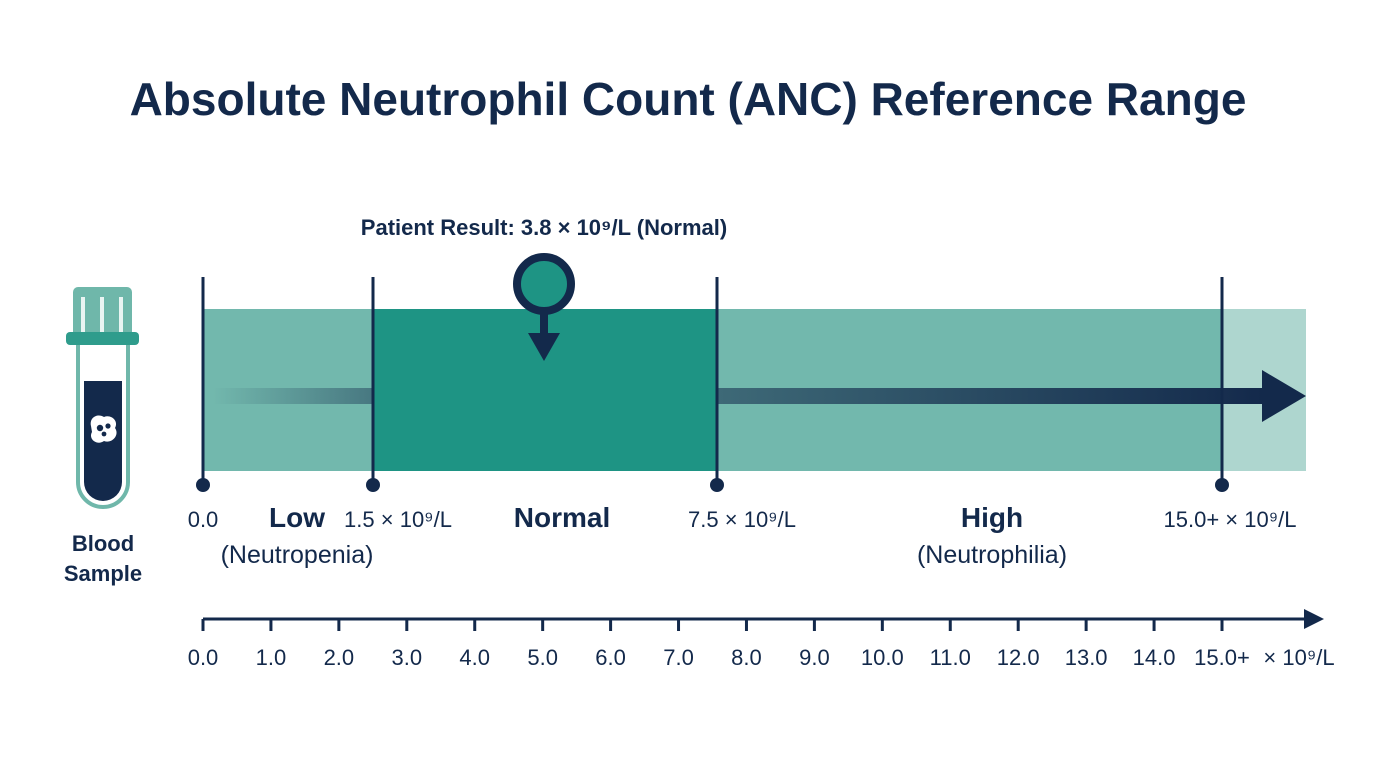  Describe the element at coordinates (271, 657) in the screenshot. I see `axis-tick-label: 1.0` at that location.